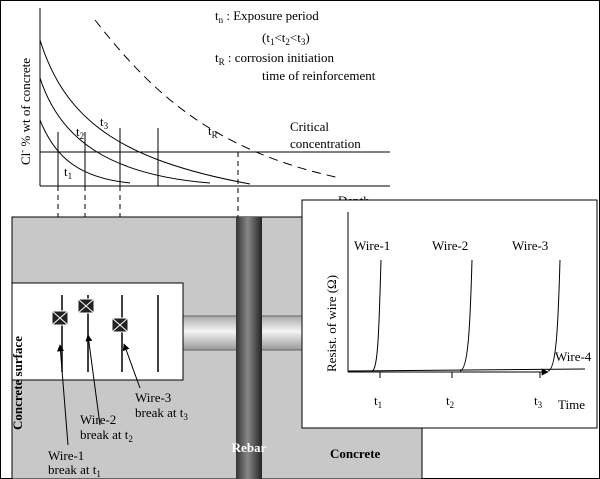 The width and height of the screenshot is (600, 479). Describe the element at coordinates (106, 435) in the screenshot. I see `wire-note: break at t2` at that location.